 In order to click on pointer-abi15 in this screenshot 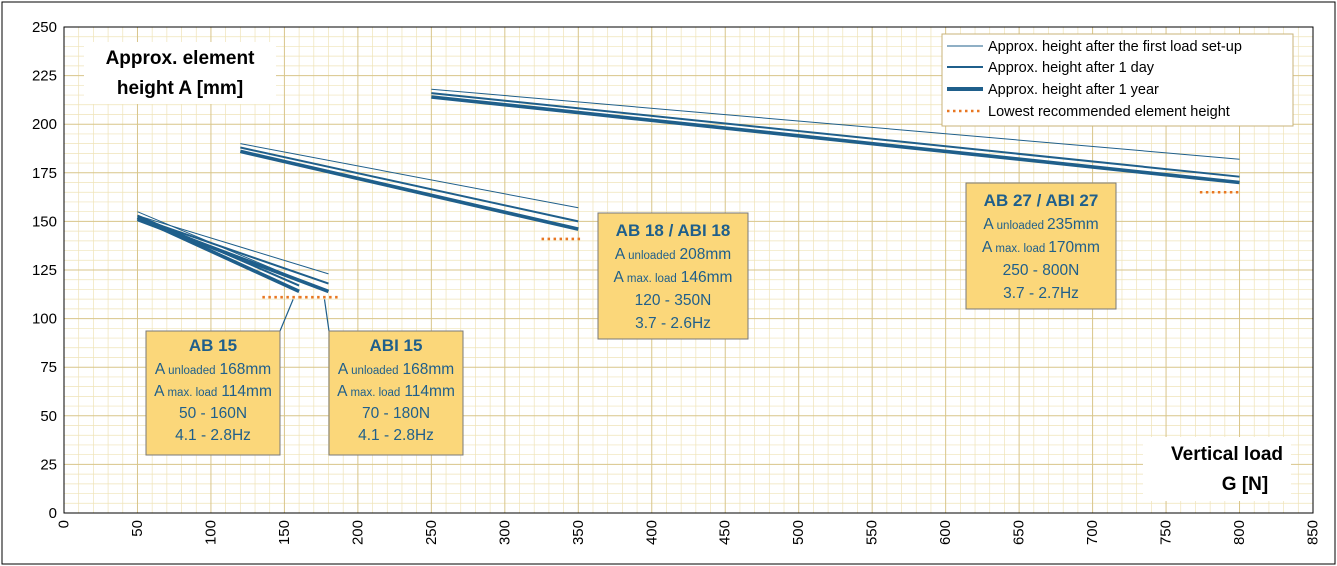, I will do `click(326, 315)`.